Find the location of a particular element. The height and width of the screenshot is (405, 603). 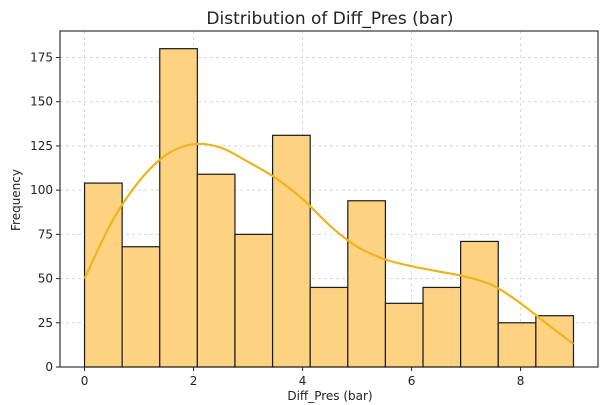

y-tick-label-6: 150 is located at coordinates (41, 102).